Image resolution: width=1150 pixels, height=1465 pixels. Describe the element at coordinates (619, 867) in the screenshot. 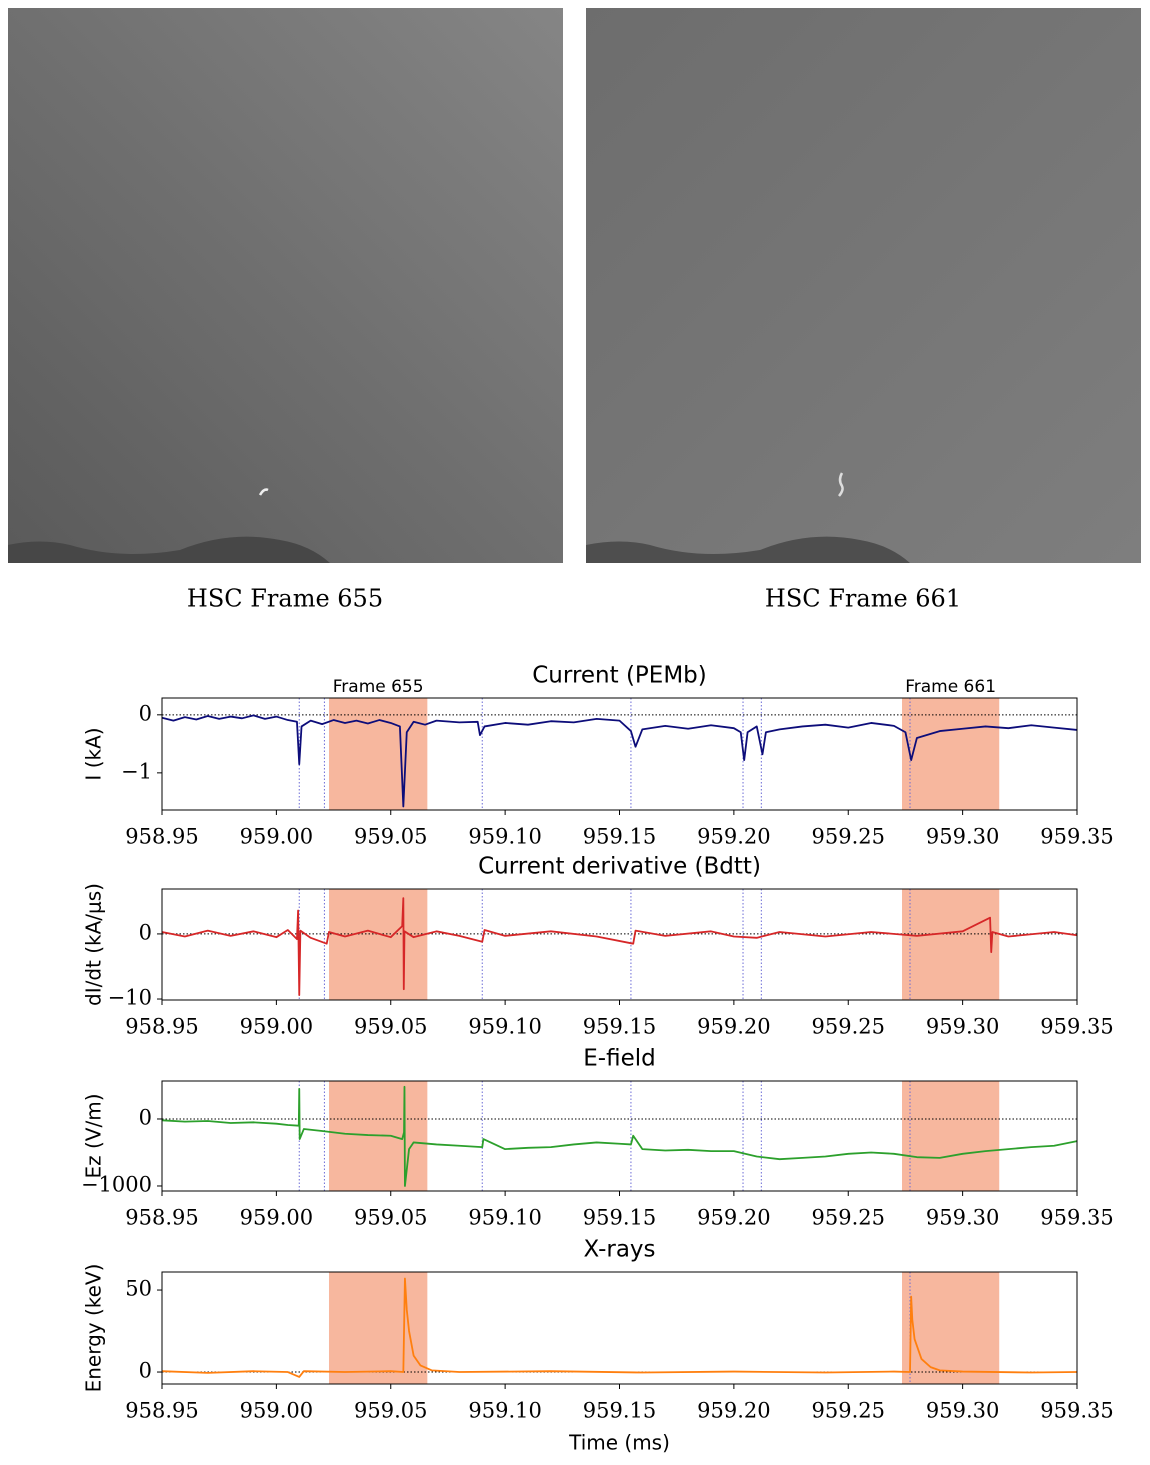

I see `chart-title: Current derivative (Bdtt)` at that location.